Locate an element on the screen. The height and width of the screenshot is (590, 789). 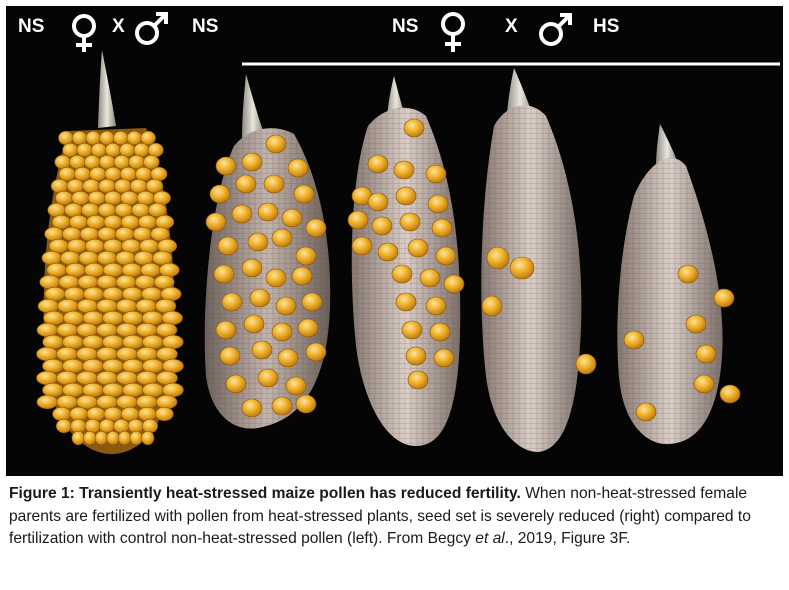
right-male-label: HS is located at coordinates (606, 26).